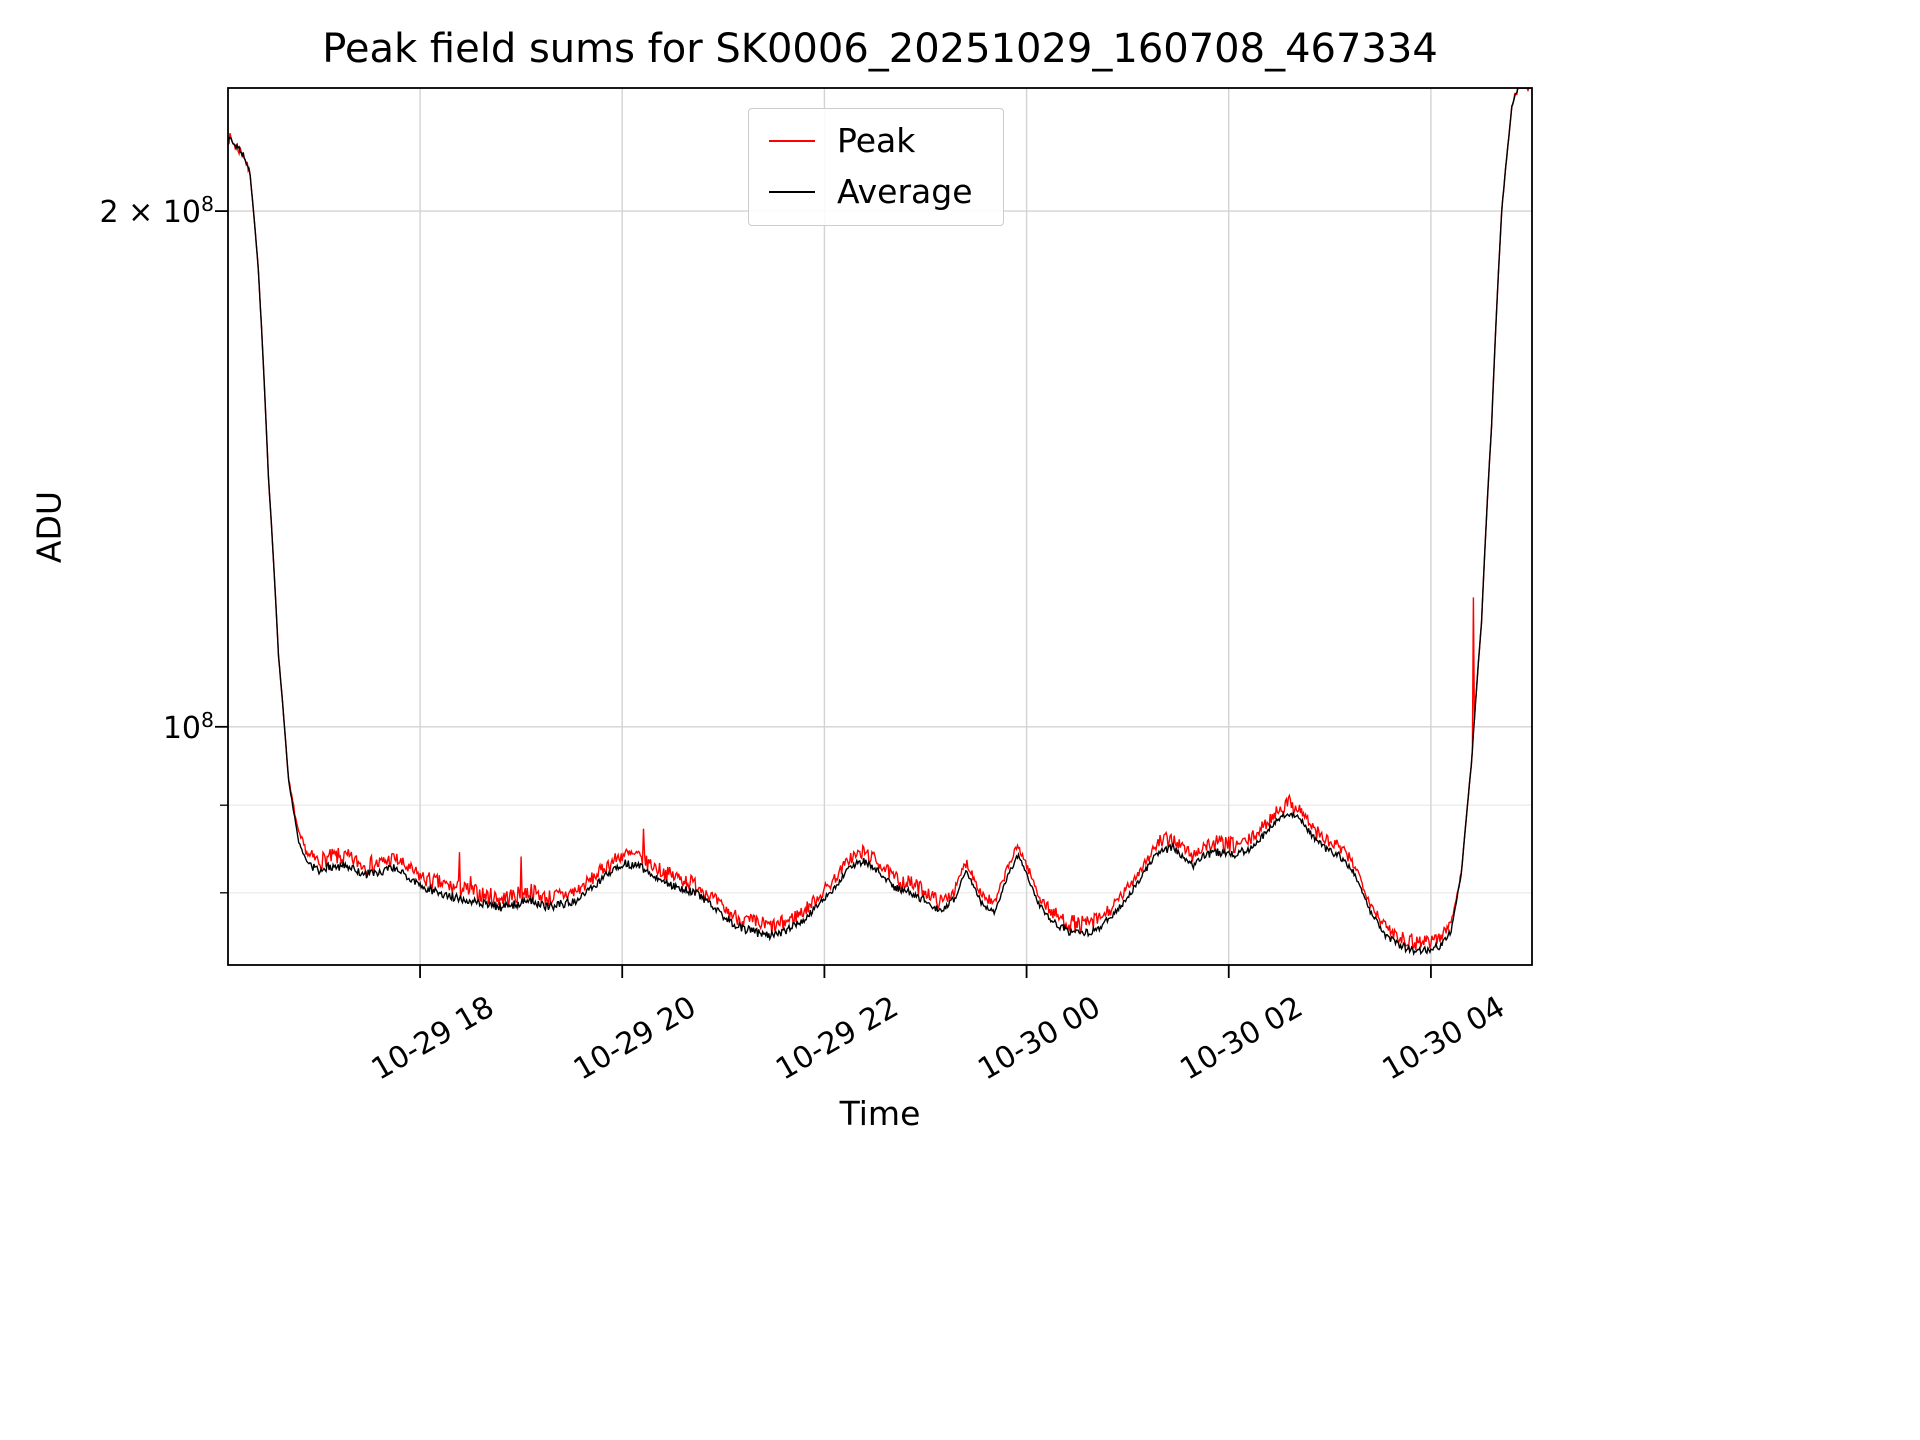  I want to click on legend-entry-peak: Peak, so click(871, 140).